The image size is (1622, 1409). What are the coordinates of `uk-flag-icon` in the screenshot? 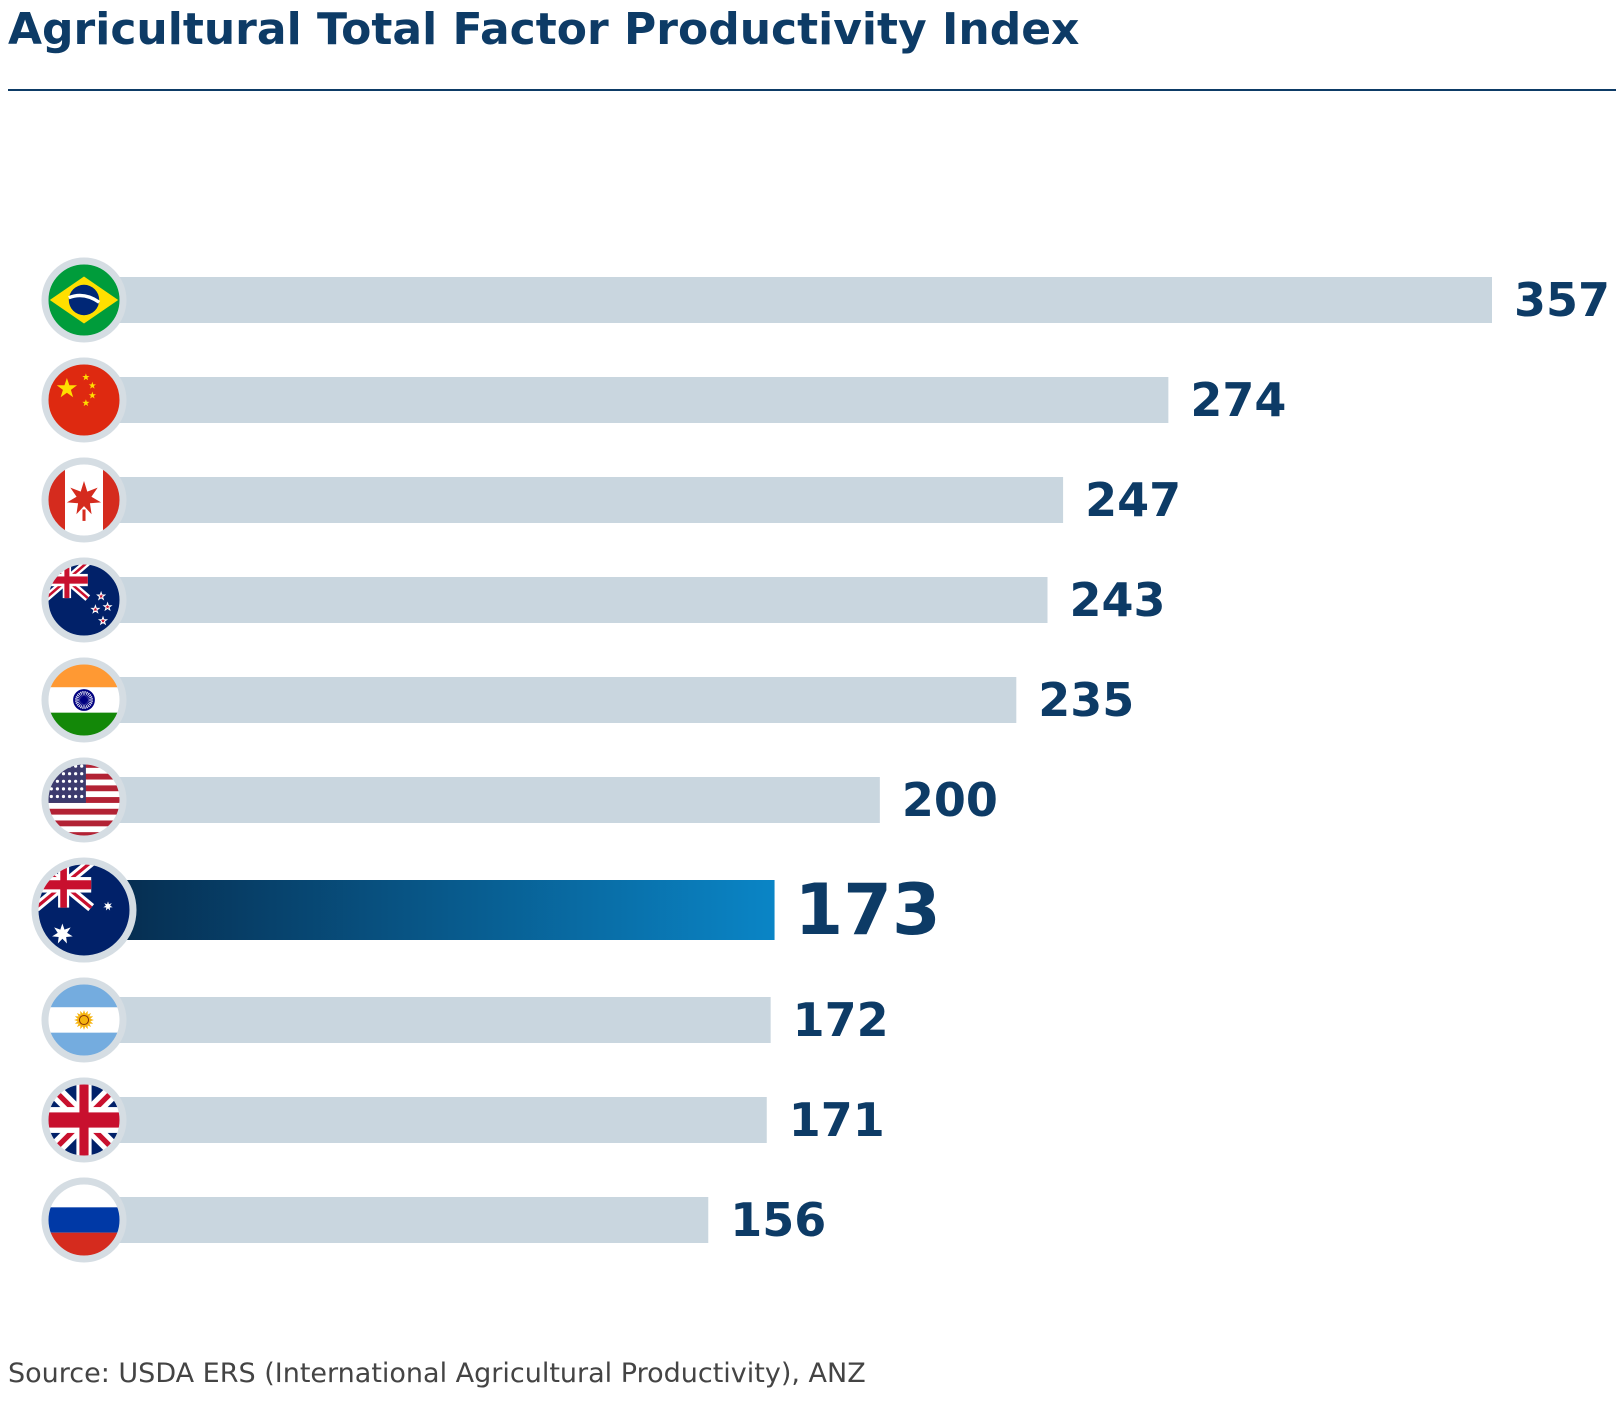 It's located at (84, 1120).